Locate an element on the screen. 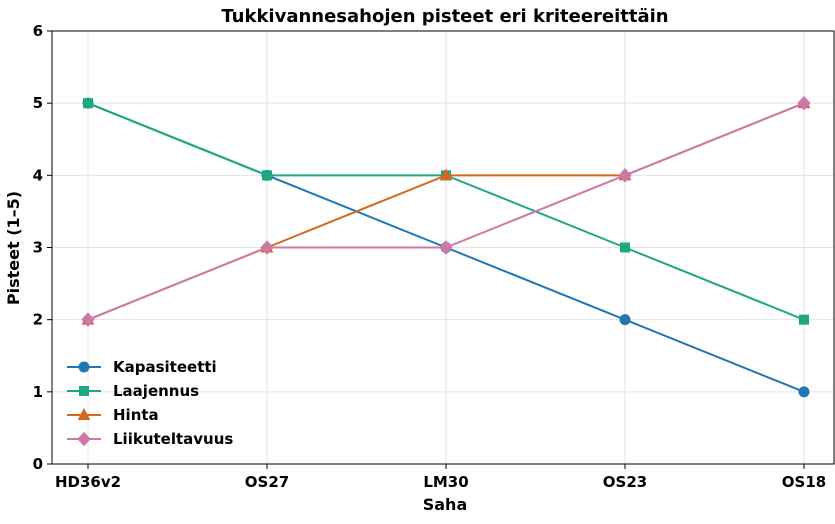 This screenshot has width=835, height=524. legend-label: Liikuteltavuus is located at coordinates (173, 439).